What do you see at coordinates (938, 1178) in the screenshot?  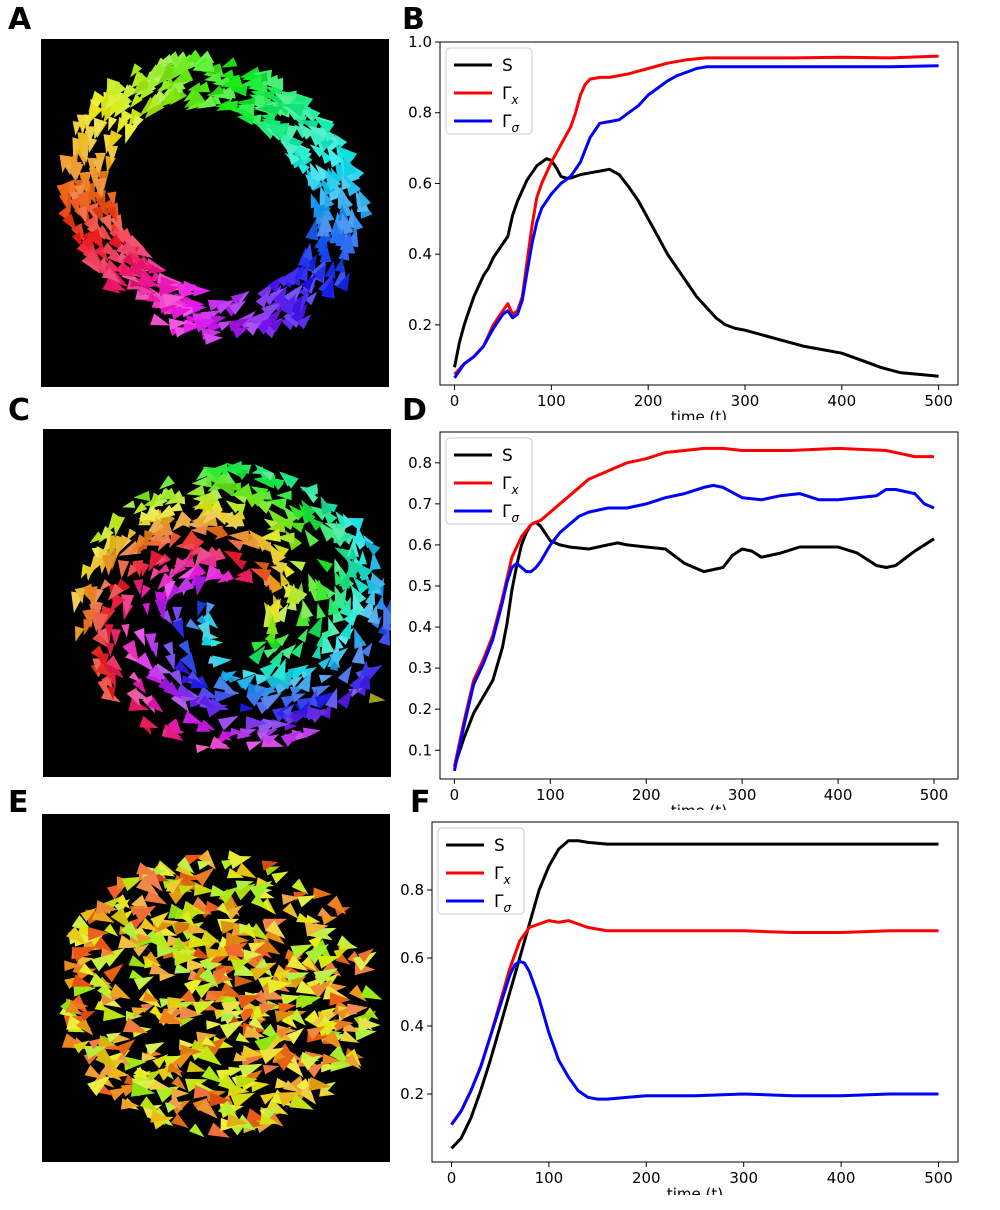 I see `x-tick-label: 500` at bounding box center [938, 1178].